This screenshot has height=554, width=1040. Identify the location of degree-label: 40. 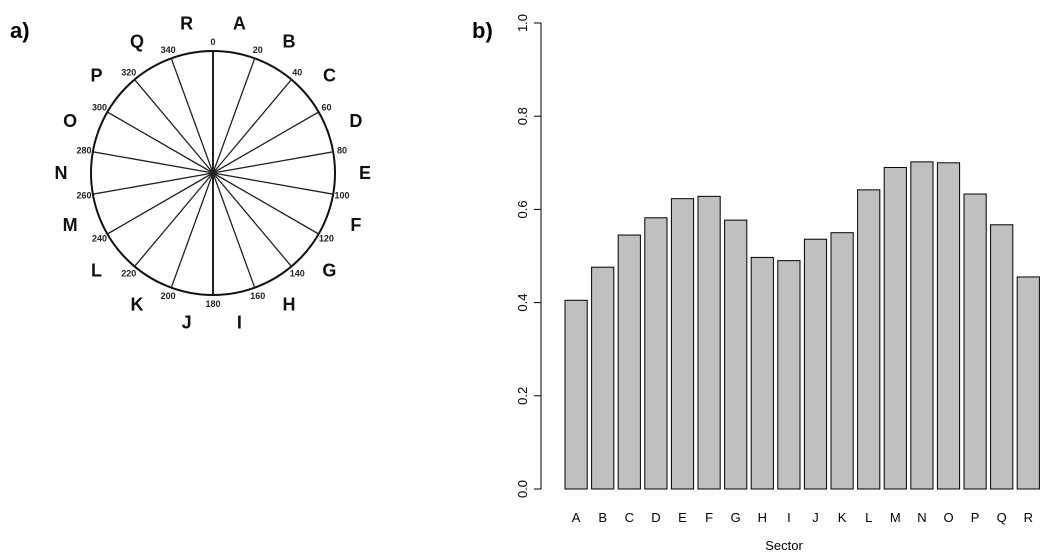
(297, 73).